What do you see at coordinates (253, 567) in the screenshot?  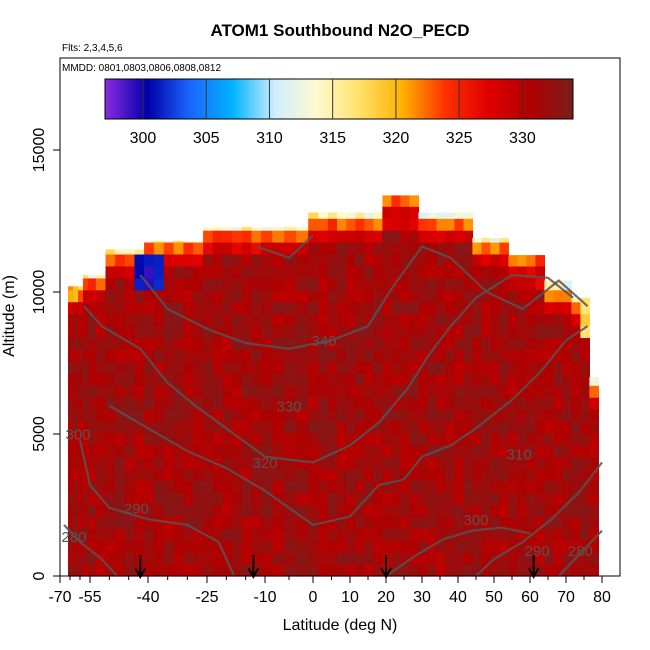 I see `down-arrow-icon` at bounding box center [253, 567].